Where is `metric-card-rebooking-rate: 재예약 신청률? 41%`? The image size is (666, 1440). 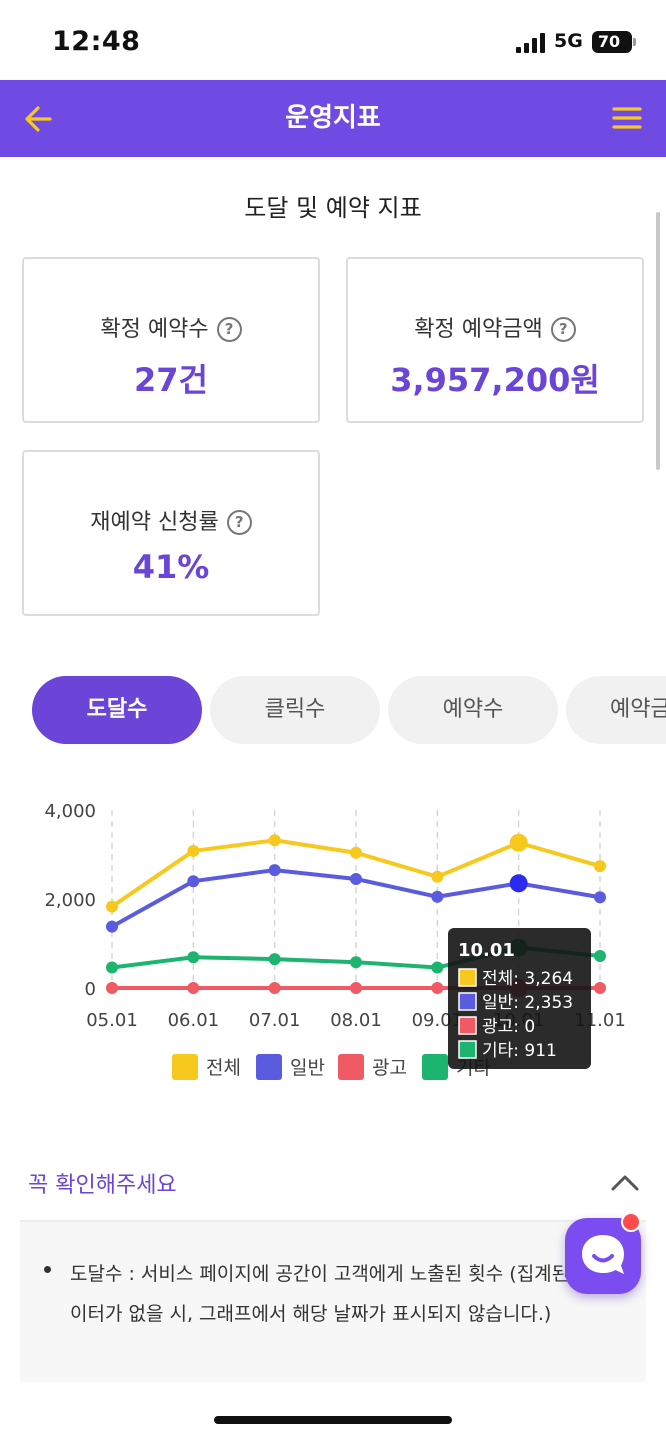 metric-card-rebooking-rate: 재예약 신청률? 41% is located at coordinates (171, 533).